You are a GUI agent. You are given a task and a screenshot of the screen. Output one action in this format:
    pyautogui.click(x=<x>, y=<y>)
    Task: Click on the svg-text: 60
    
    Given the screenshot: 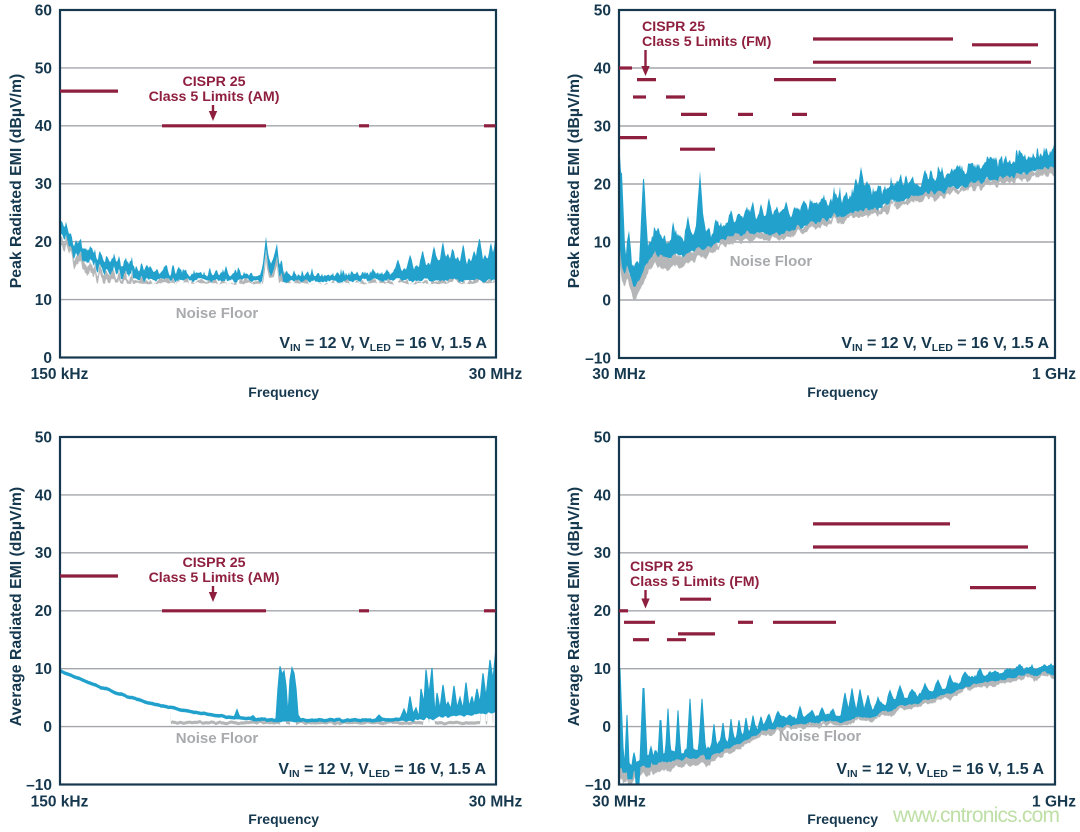 What is the action you would take?
    pyautogui.click(x=43, y=10)
    